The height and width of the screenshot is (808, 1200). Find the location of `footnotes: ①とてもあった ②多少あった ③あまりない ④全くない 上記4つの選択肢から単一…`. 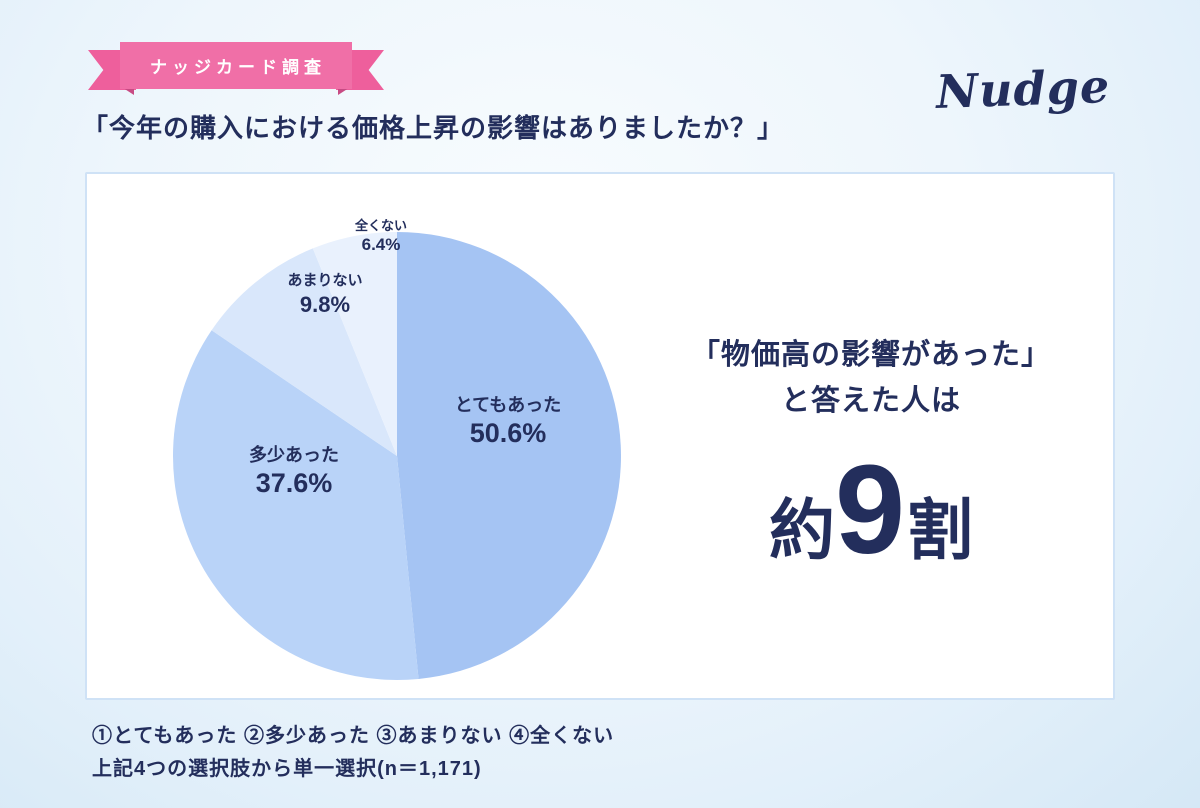

footnotes: ①とてもあった ②多少あった ③あまりない ④全くない 上記4つの選択肢から単一… is located at coordinates (353, 753).